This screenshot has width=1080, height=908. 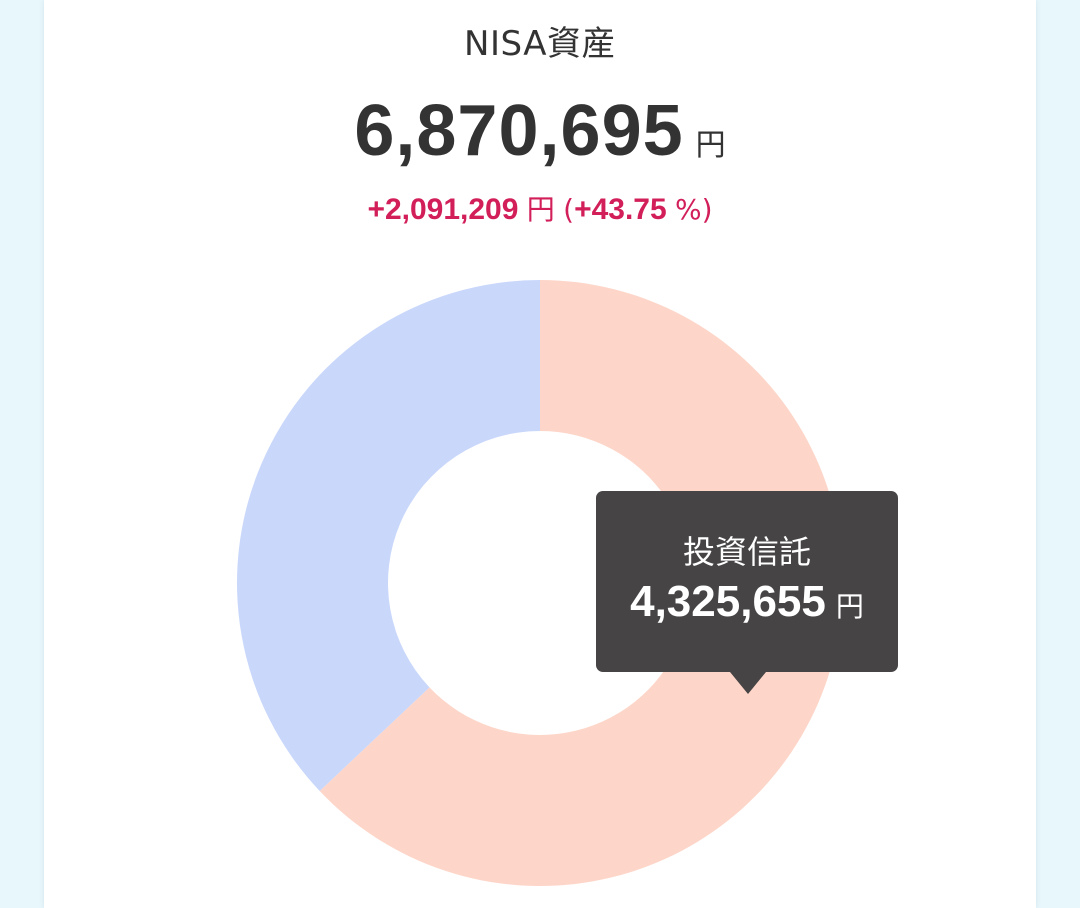 I want to click on chart-tooltip: 投資信託 4,325,655 円, so click(x=747, y=592).